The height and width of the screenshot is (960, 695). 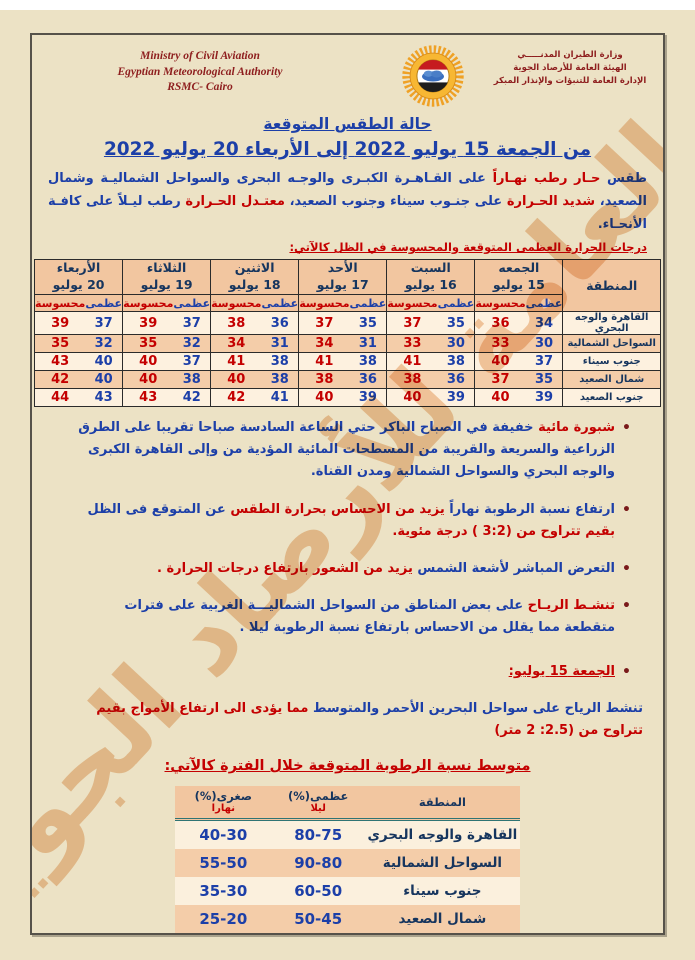 What do you see at coordinates (347, 380) in the screenshot?
I see `temp-row: شمال الصعيد 35 37 36 38 36 38 38 40 38 40 40 42` at bounding box center [347, 380].